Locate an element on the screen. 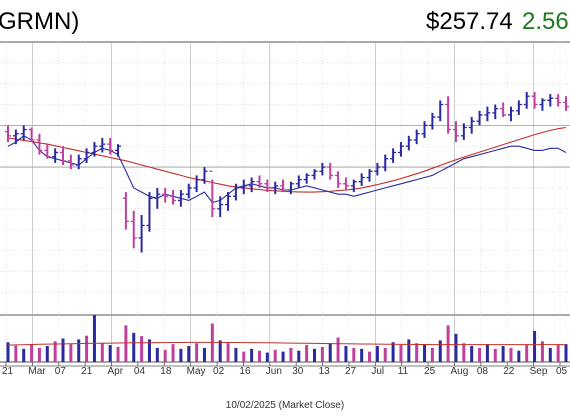 The image size is (570, 417). last-price: $257.74 is located at coordinates (469, 21).